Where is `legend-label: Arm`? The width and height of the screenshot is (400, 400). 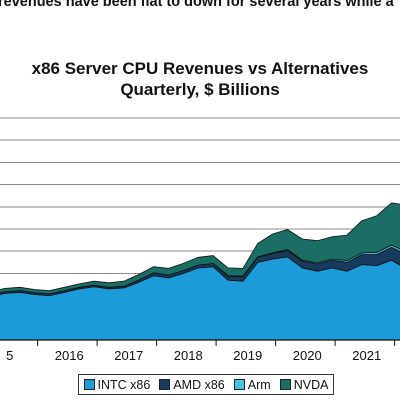
legend-label: Arm is located at coordinates (259, 384).